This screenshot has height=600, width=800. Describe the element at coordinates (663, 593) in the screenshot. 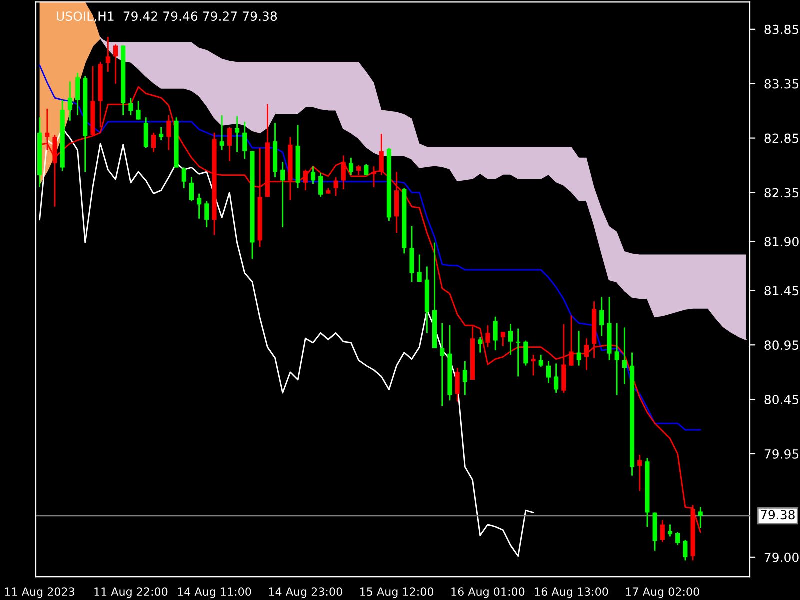

I see `x-tick-label: 17 Aug 02:00` at that location.